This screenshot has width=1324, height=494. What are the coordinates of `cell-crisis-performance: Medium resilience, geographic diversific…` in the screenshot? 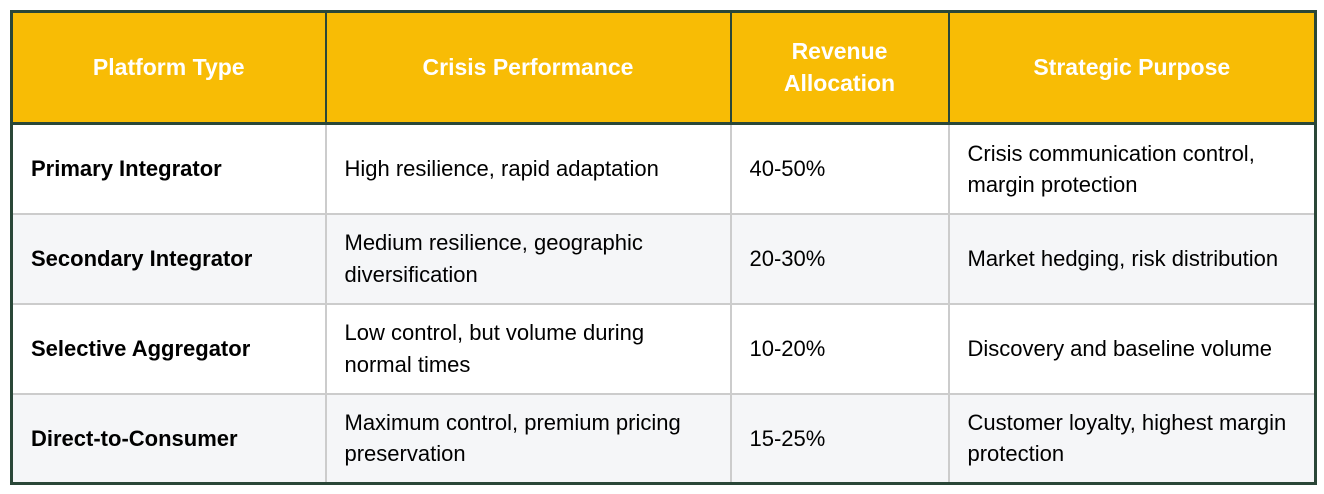 It's located at (528, 258).